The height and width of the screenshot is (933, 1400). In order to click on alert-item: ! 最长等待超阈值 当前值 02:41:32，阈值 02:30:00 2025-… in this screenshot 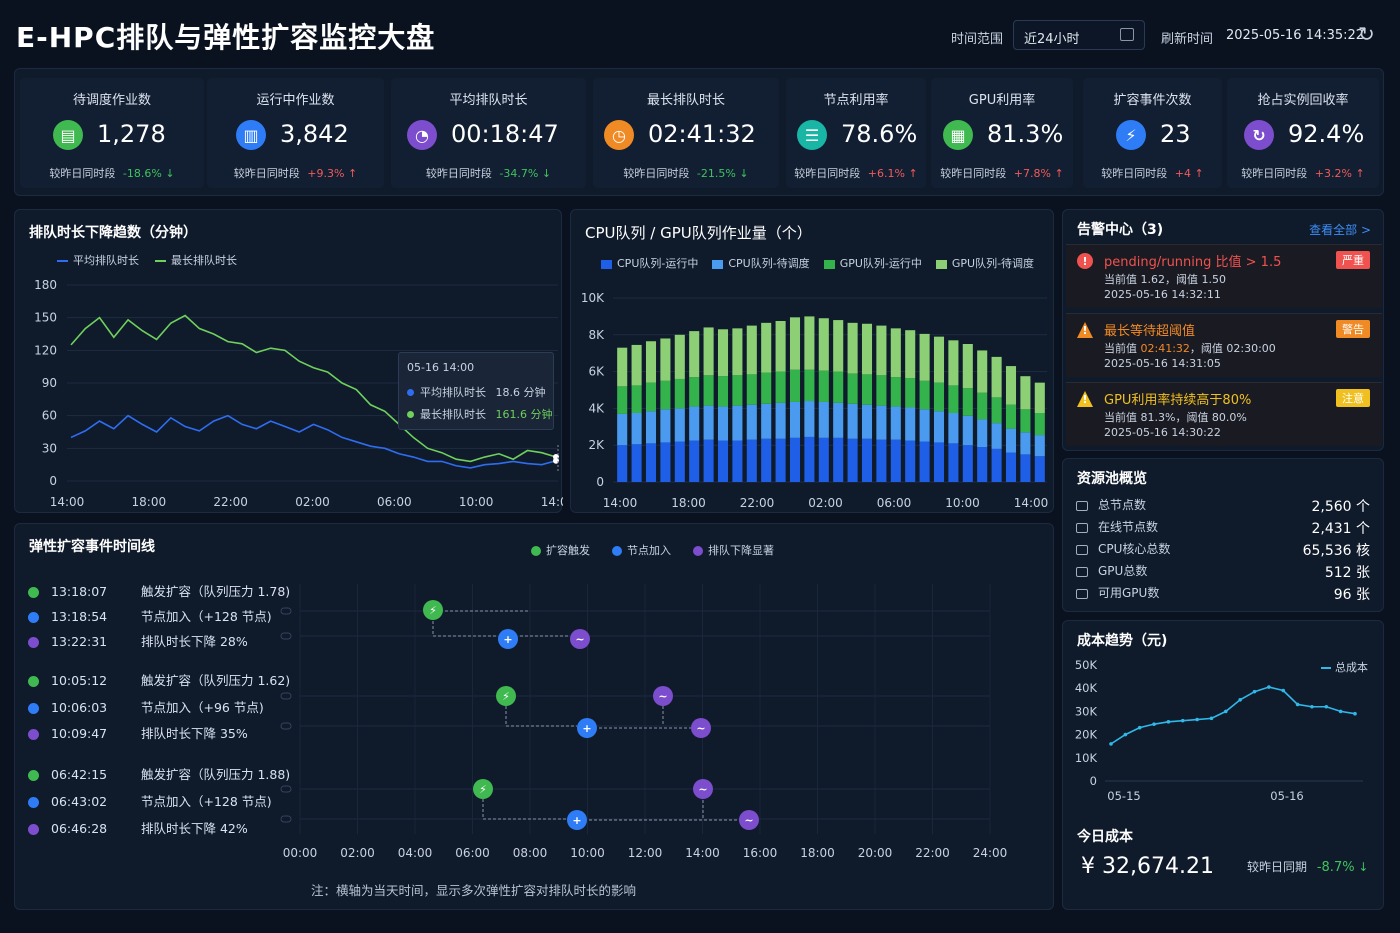, I will do `click(1224, 345)`.